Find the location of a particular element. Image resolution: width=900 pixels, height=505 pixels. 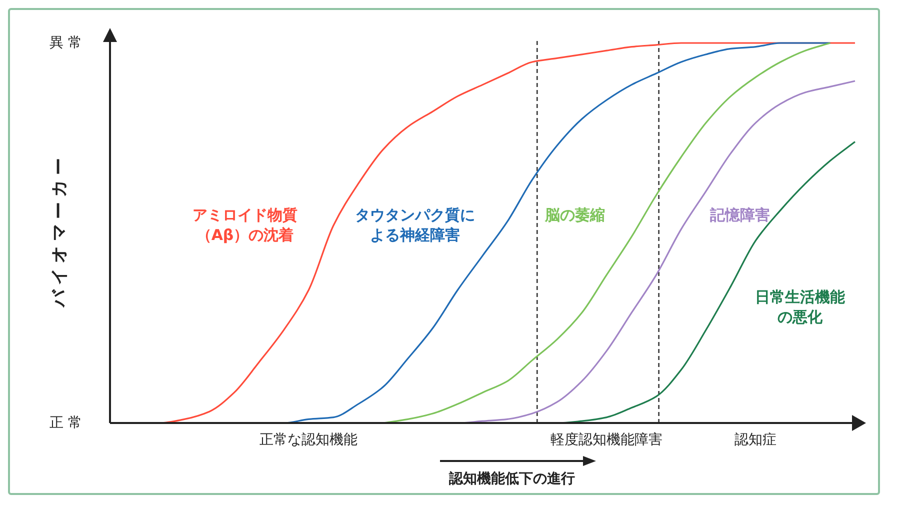

series-label: アミロイド物質（Aβ）の沈着 is located at coordinates (245, 225).